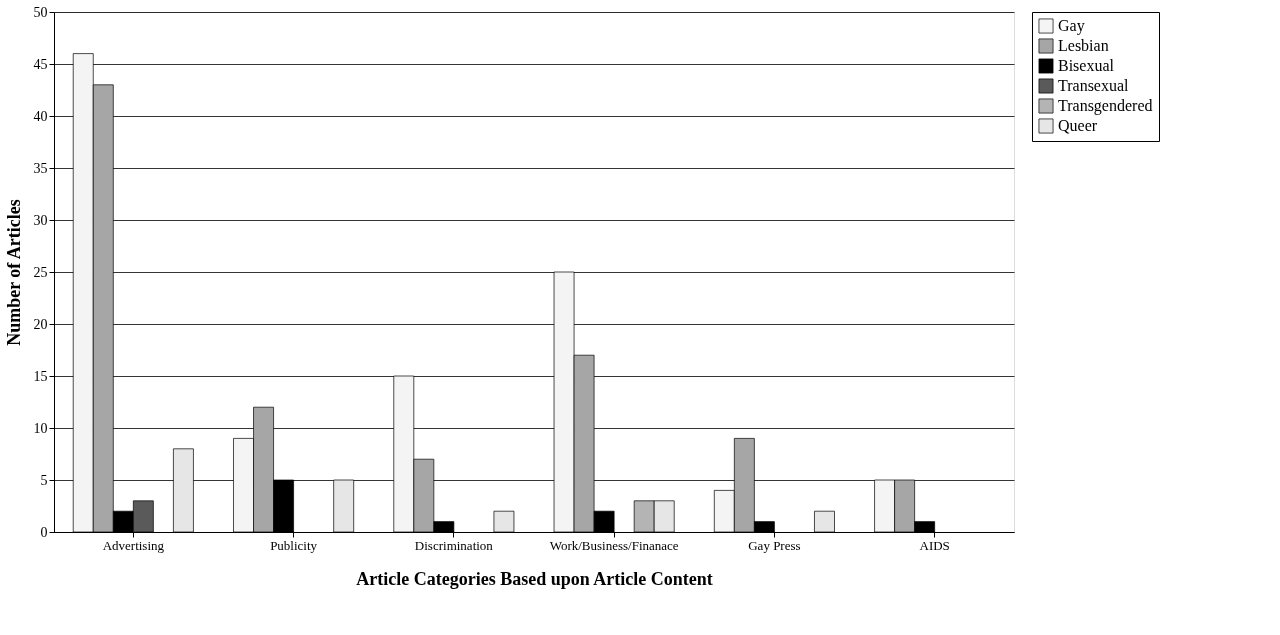 Image resolution: width=1280 pixels, height=635 pixels. Describe the element at coordinates (1071, 26) in the screenshot. I see `legend-label: Gay` at that location.